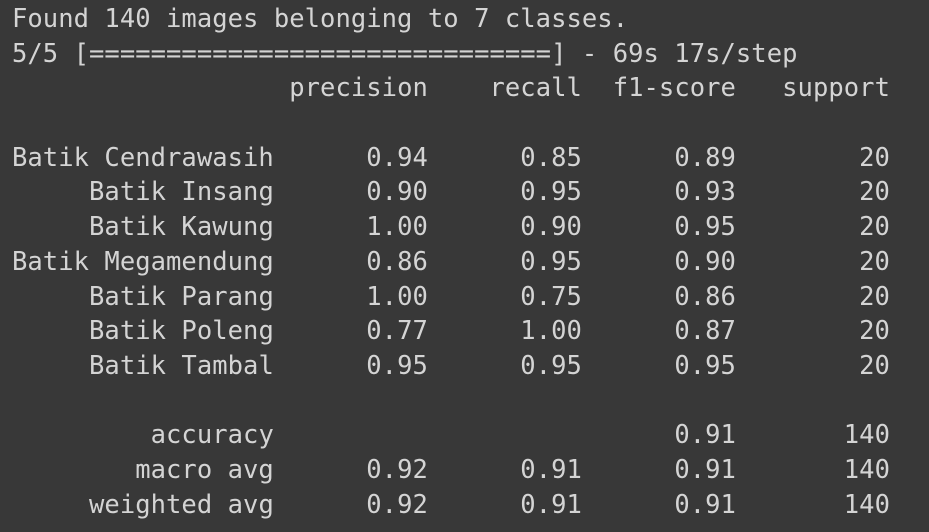 The width and height of the screenshot is (929, 532). I want to click on row-label: Batik Parang, so click(181, 296).